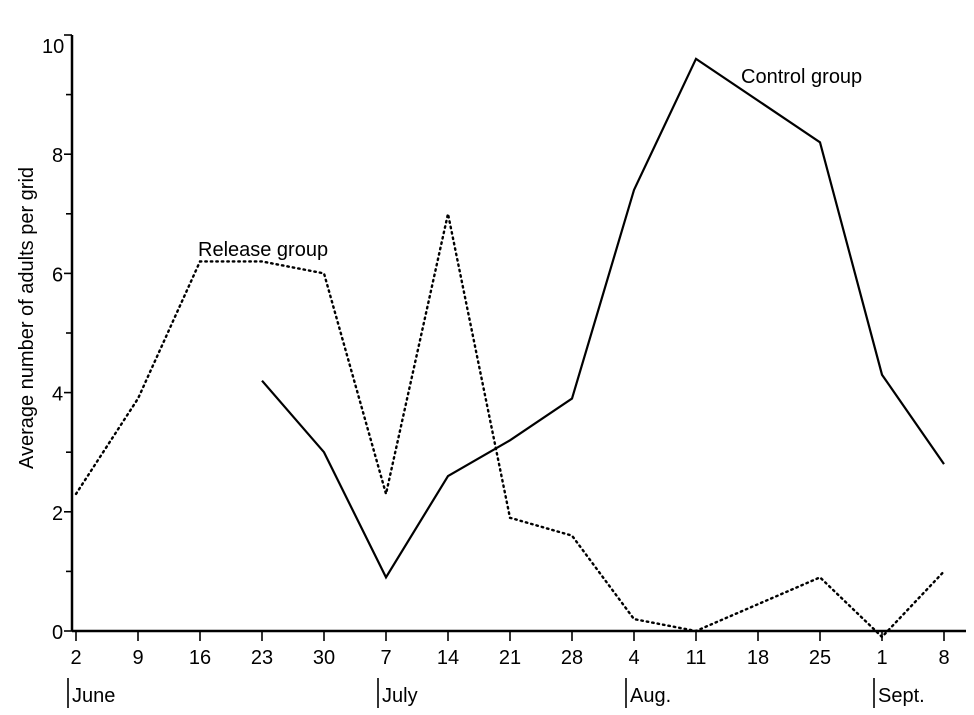 Image resolution: width=974 pixels, height=715 pixels. Describe the element at coordinates (200, 658) in the screenshot. I see `x-tick-label: 16` at that location.